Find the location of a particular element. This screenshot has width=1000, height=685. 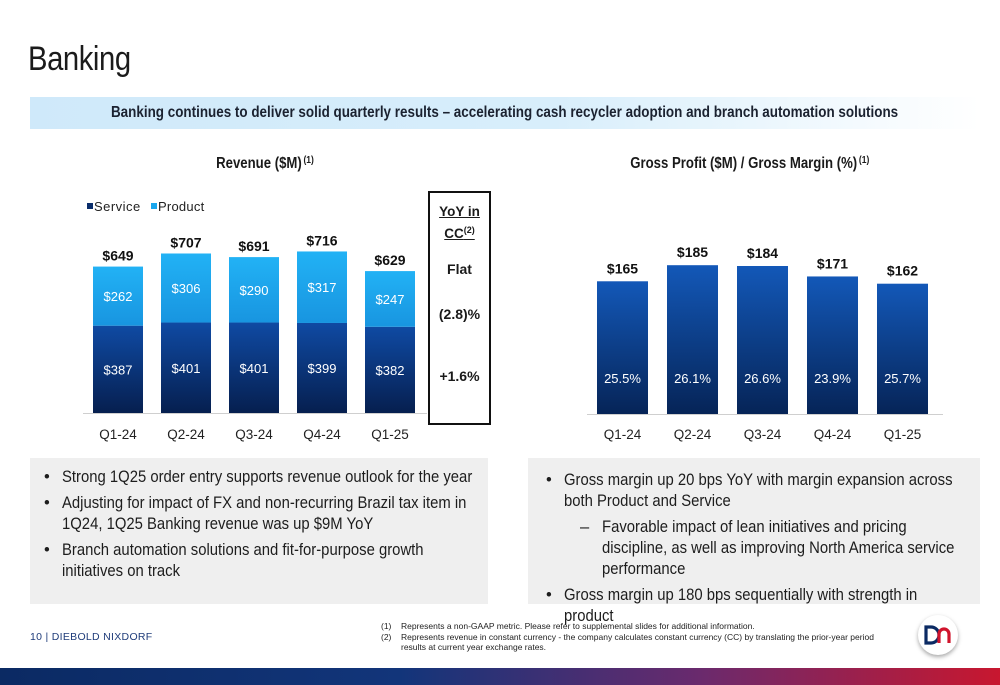

diebold-nixdorf-logo is located at coordinates (938, 635).